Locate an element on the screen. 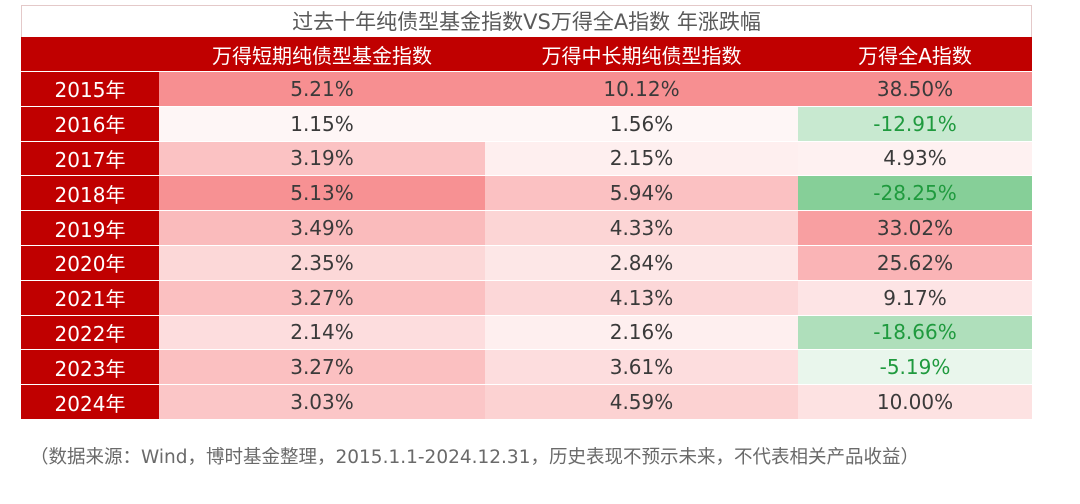 The height and width of the screenshot is (504, 1080). header-cell-corner is located at coordinates (90, 54).